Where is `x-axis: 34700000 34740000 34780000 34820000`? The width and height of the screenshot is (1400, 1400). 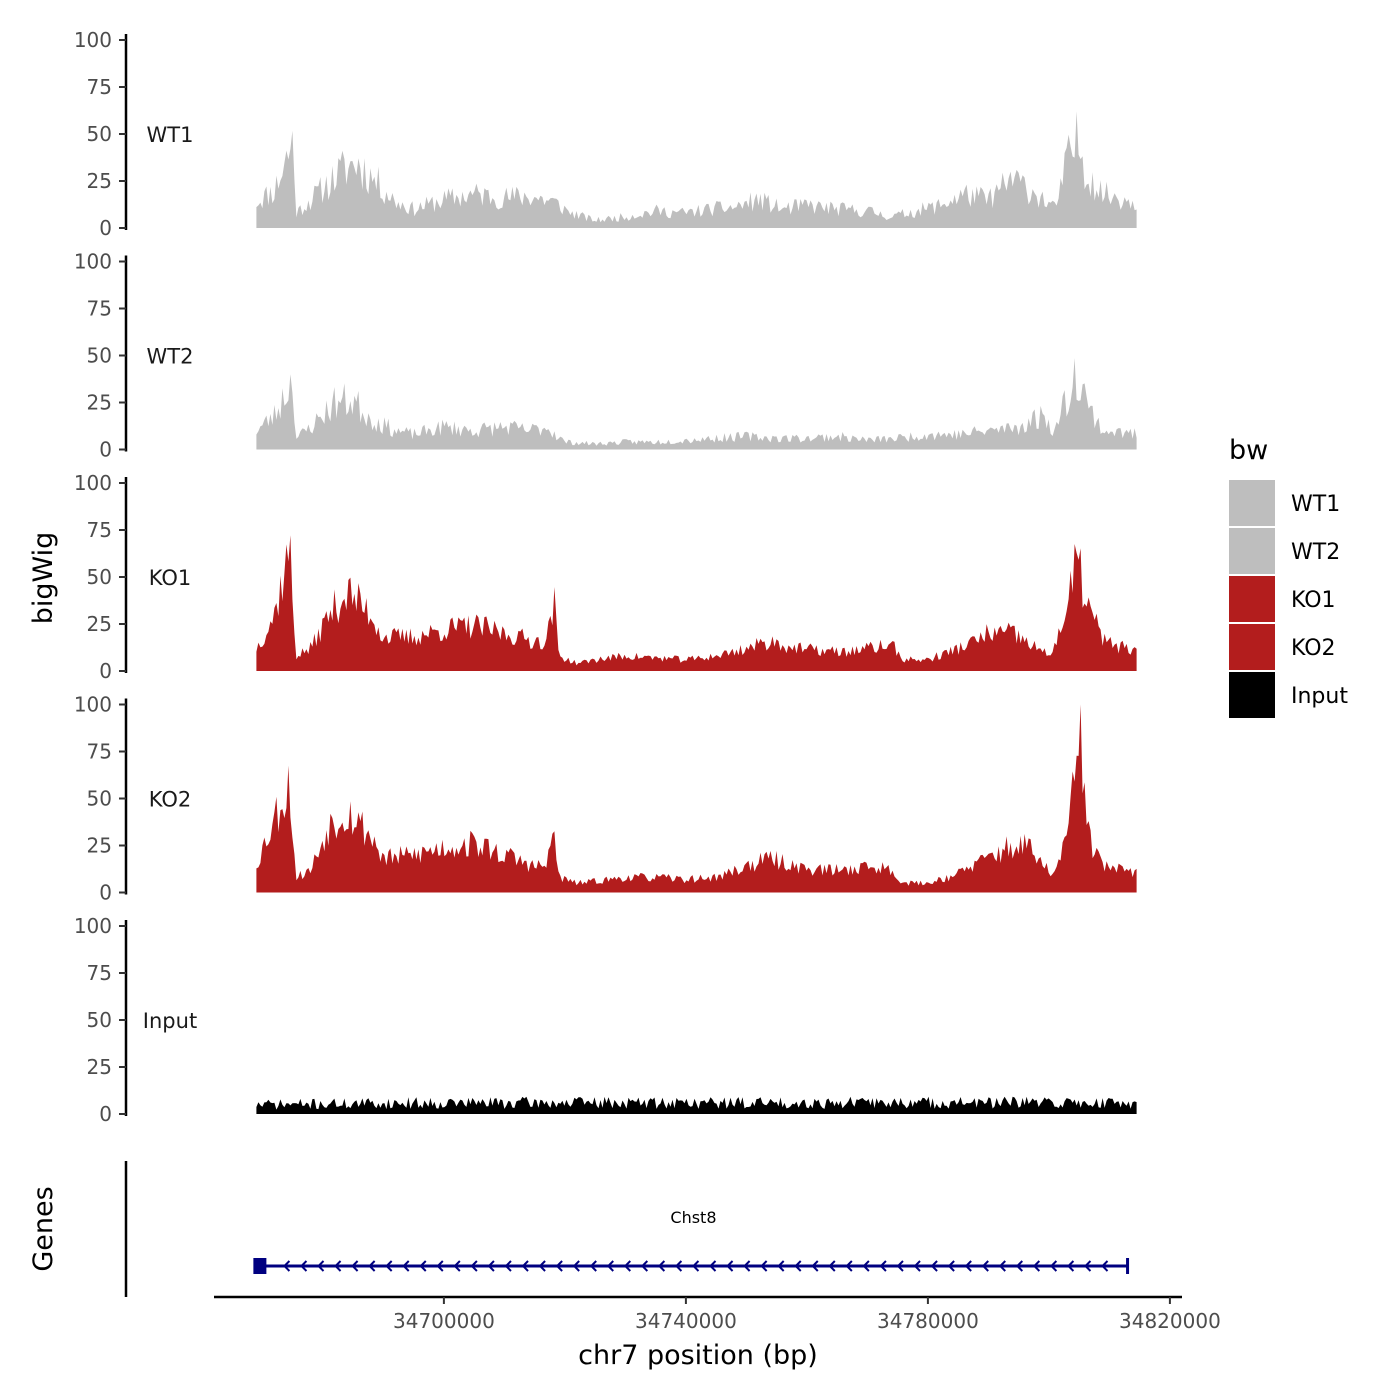
x-axis: 34700000 34740000 34780000 34820000 is located at coordinates (717, 1314).